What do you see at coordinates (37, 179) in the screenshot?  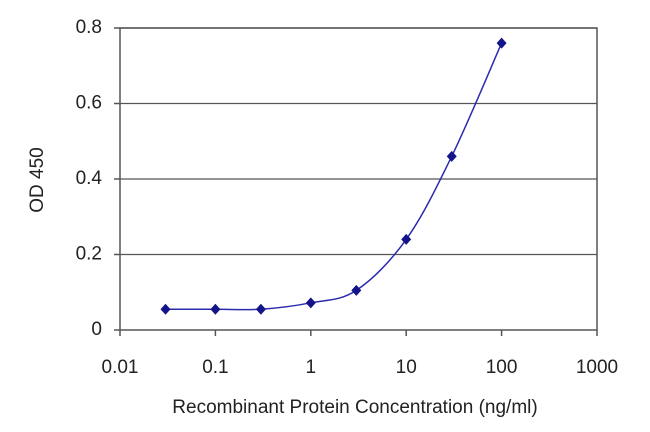 I see `y-axis-label: OD 450` at bounding box center [37, 179].